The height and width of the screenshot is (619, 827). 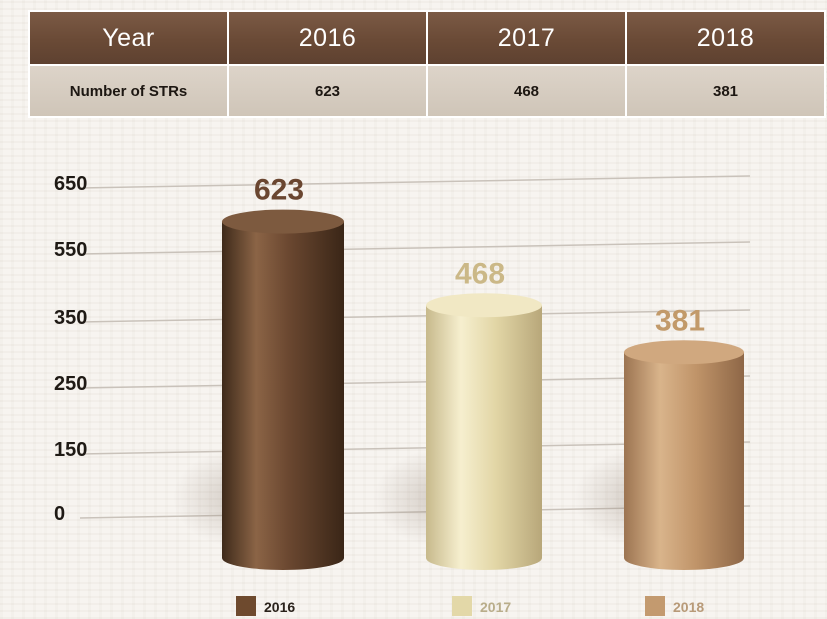 I want to click on legend-swatch-2017, so click(x=462, y=606).